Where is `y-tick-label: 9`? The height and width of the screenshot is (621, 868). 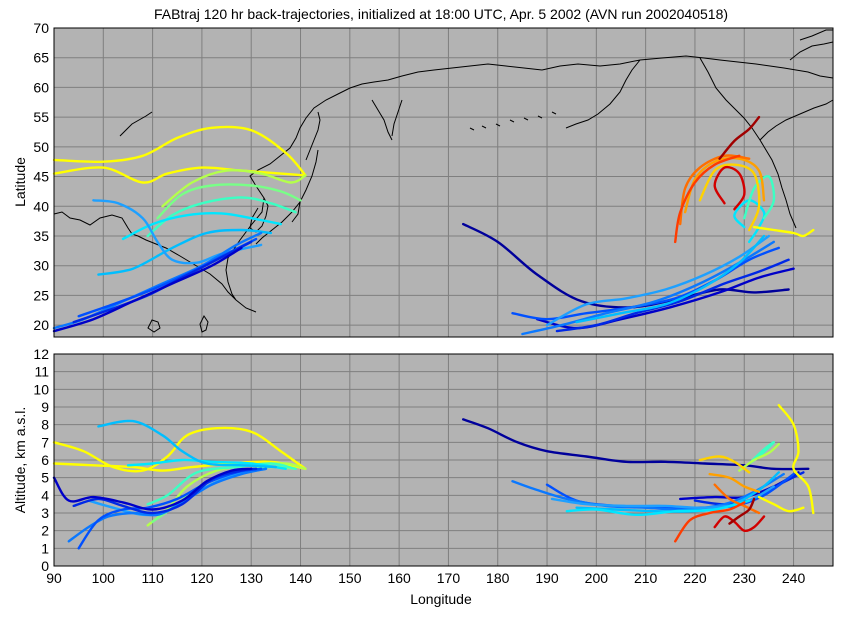
y-tick-label: 9 is located at coordinates (45, 407).